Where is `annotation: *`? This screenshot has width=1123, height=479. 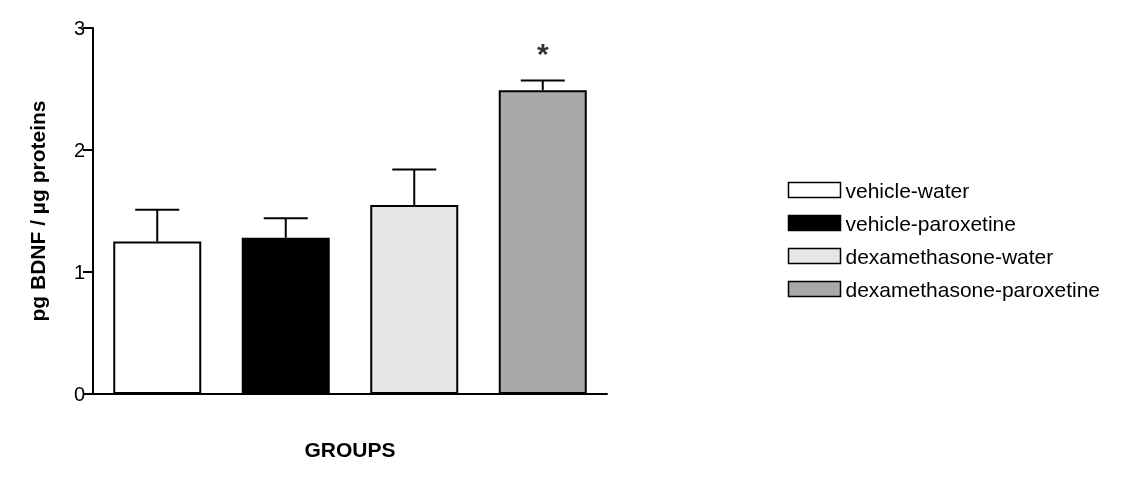 annotation: * is located at coordinates (542, 53).